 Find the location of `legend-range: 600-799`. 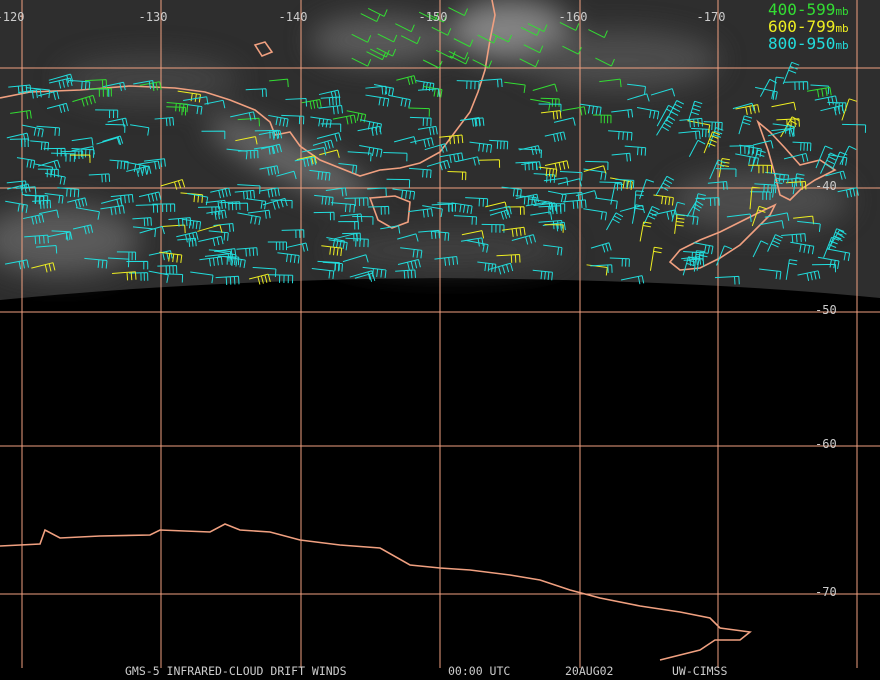

legend-range: 600-799 is located at coordinates (801, 26).